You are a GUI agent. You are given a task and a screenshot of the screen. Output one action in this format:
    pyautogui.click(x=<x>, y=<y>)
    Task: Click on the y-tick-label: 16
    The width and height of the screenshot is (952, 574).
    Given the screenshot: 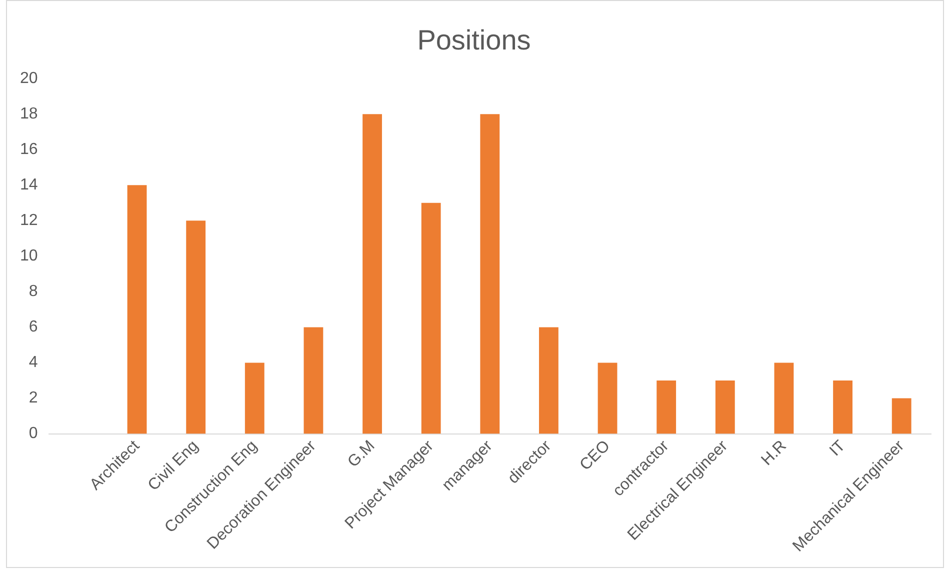 What is the action you would take?
    pyautogui.click(x=29, y=149)
    